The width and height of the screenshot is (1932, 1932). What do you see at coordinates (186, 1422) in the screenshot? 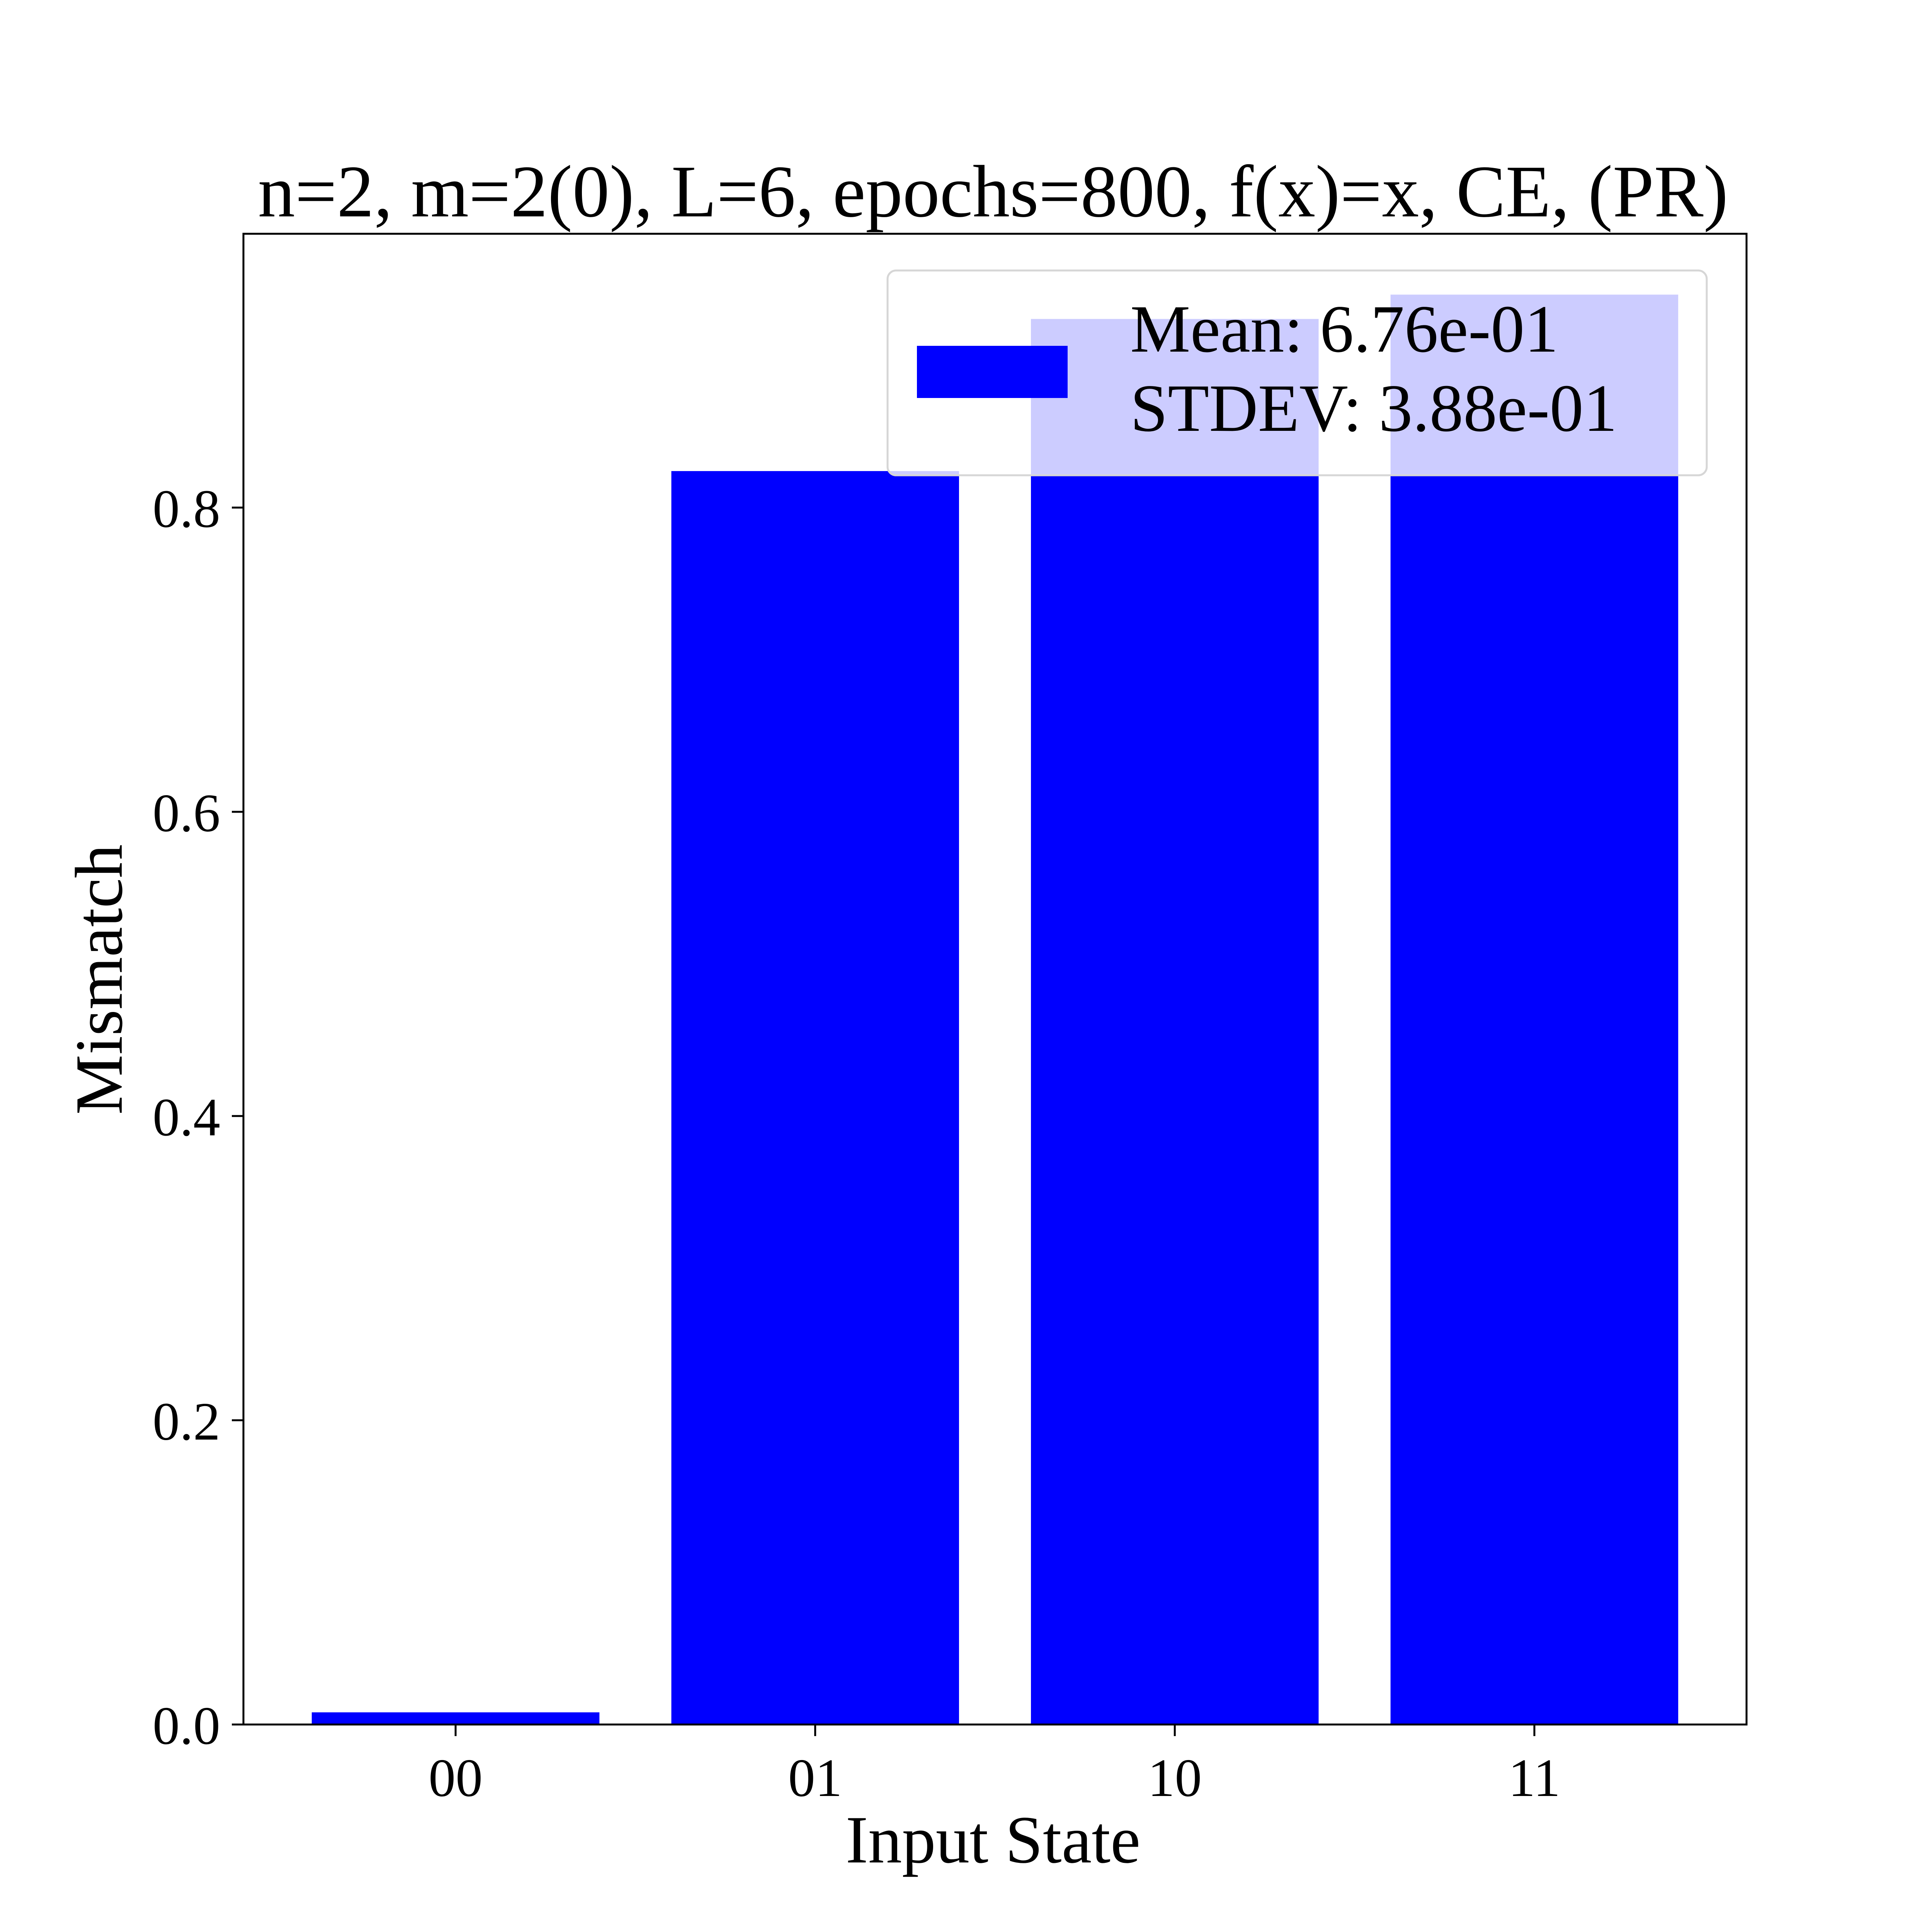
I see `y-tick-label: 0.2` at bounding box center [186, 1422].